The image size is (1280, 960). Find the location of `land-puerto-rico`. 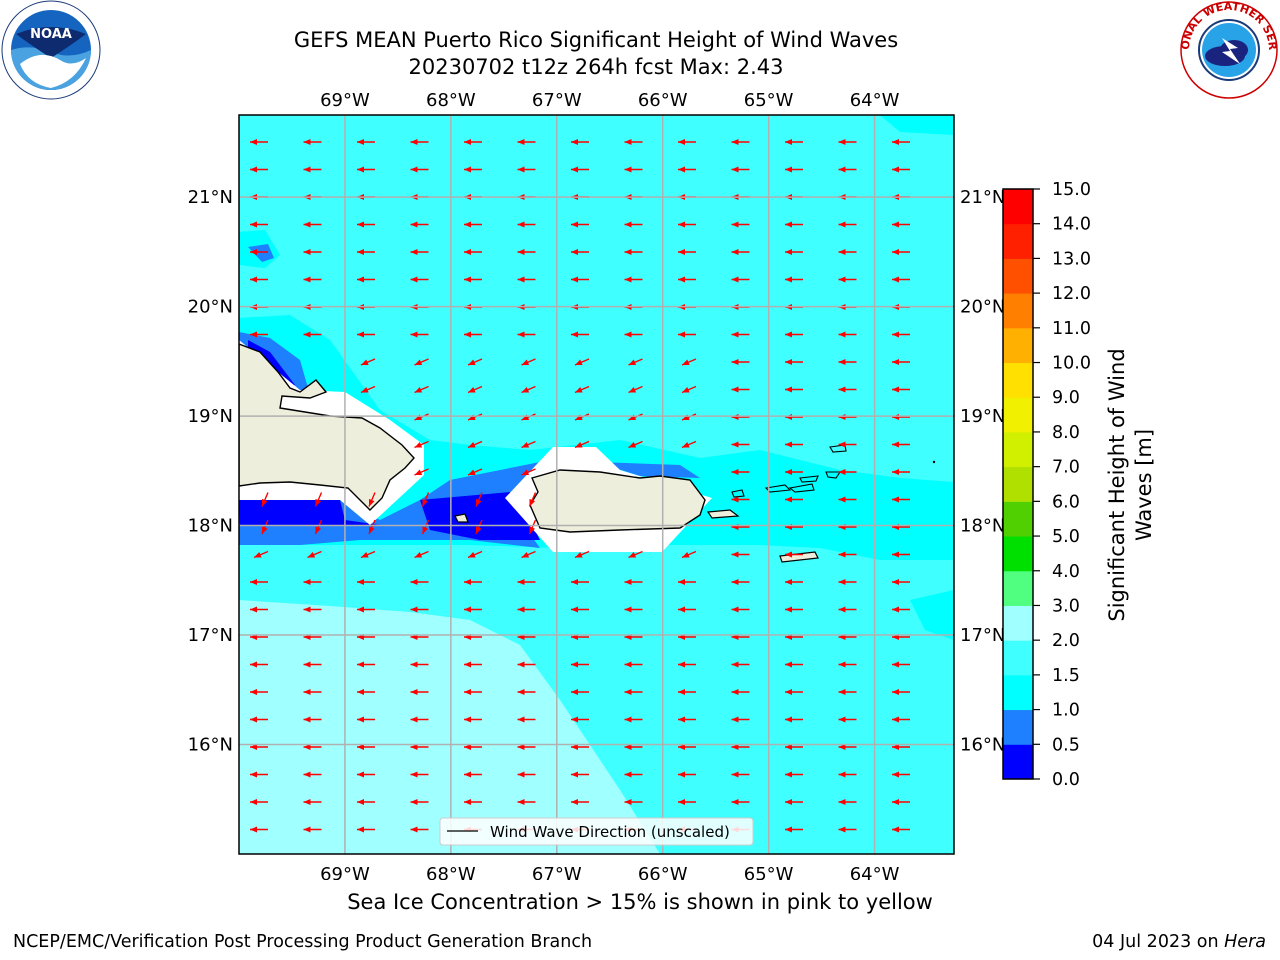

land-puerto-rico is located at coordinates (617, 501).